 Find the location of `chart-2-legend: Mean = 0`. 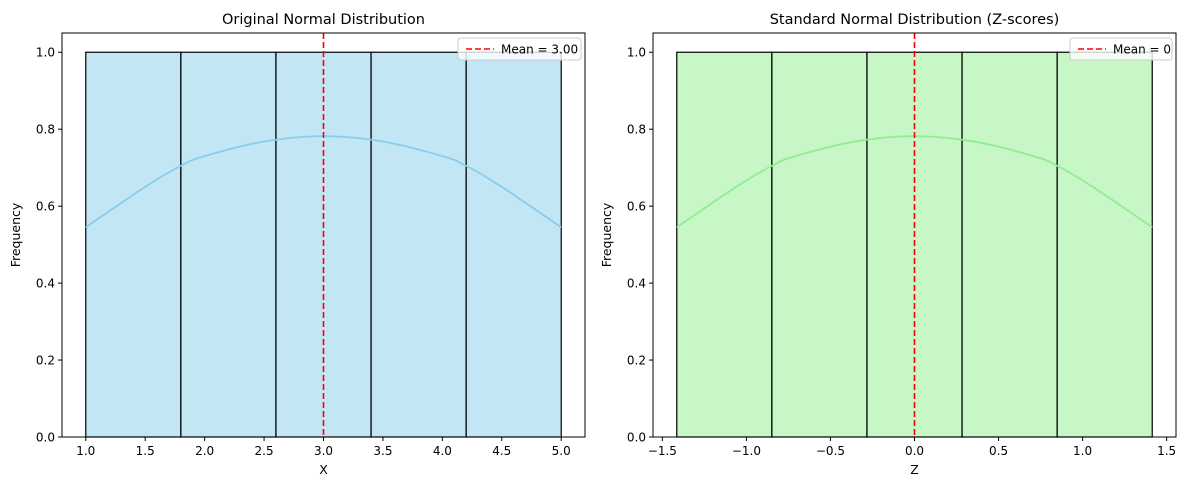

chart-2-legend: Mean = 0 is located at coordinates (1121, 49).